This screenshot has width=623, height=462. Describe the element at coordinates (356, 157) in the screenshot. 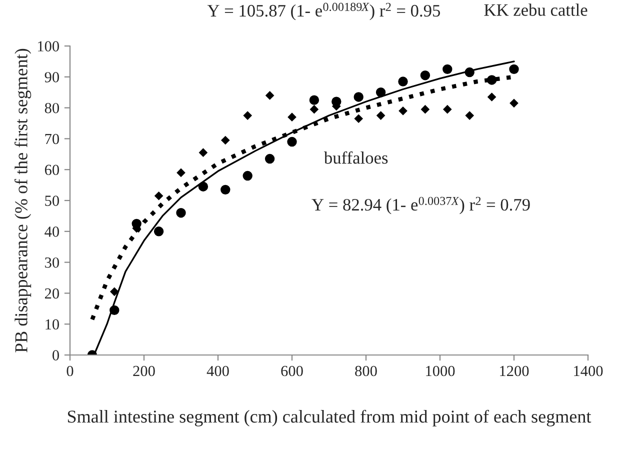

I see `annotation: buffaloes` at that location.